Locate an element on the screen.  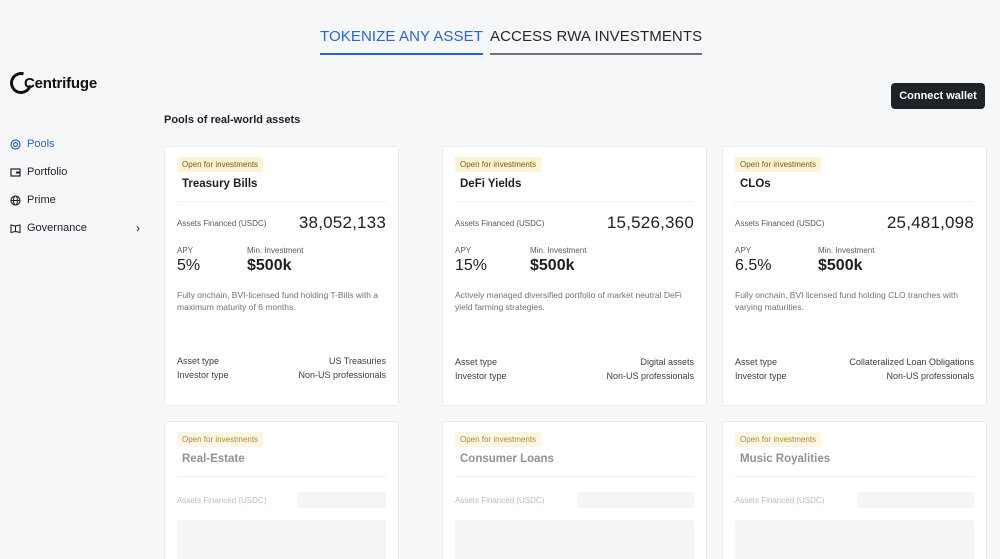
sidebar-item-governance: Governance › is located at coordinates (75, 228).